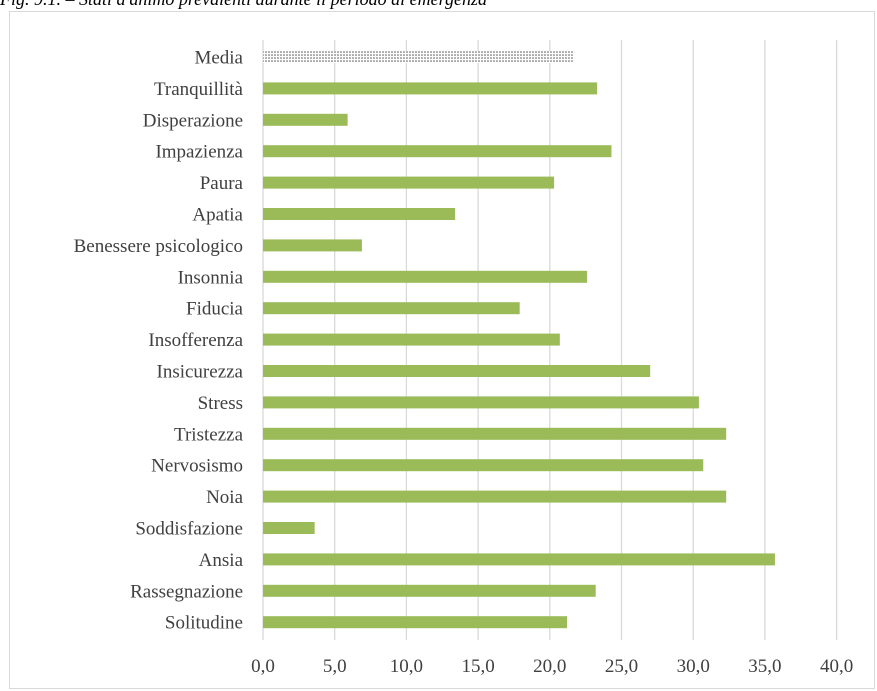  What do you see at coordinates (222, 183) in the screenshot?
I see `category-label: Paura` at bounding box center [222, 183].